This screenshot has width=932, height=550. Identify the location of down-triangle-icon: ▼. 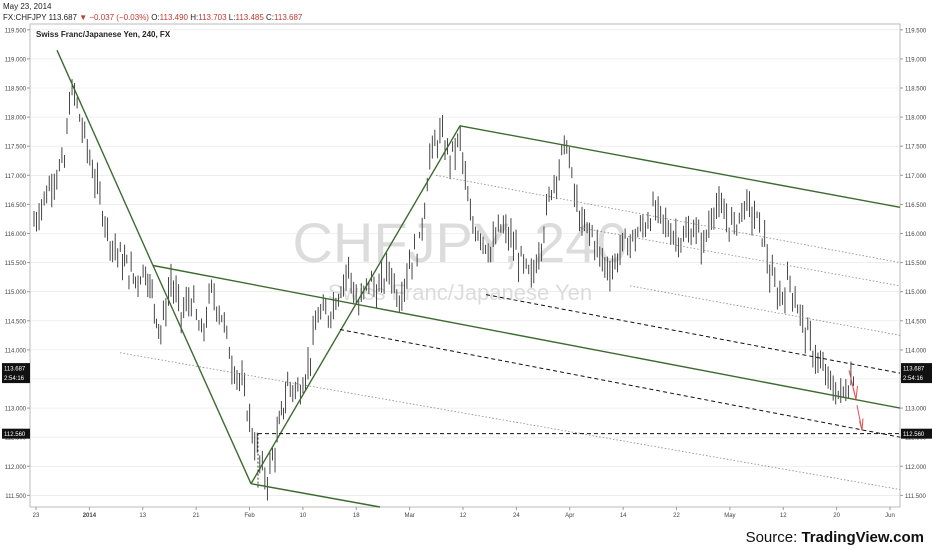
(83, 17).